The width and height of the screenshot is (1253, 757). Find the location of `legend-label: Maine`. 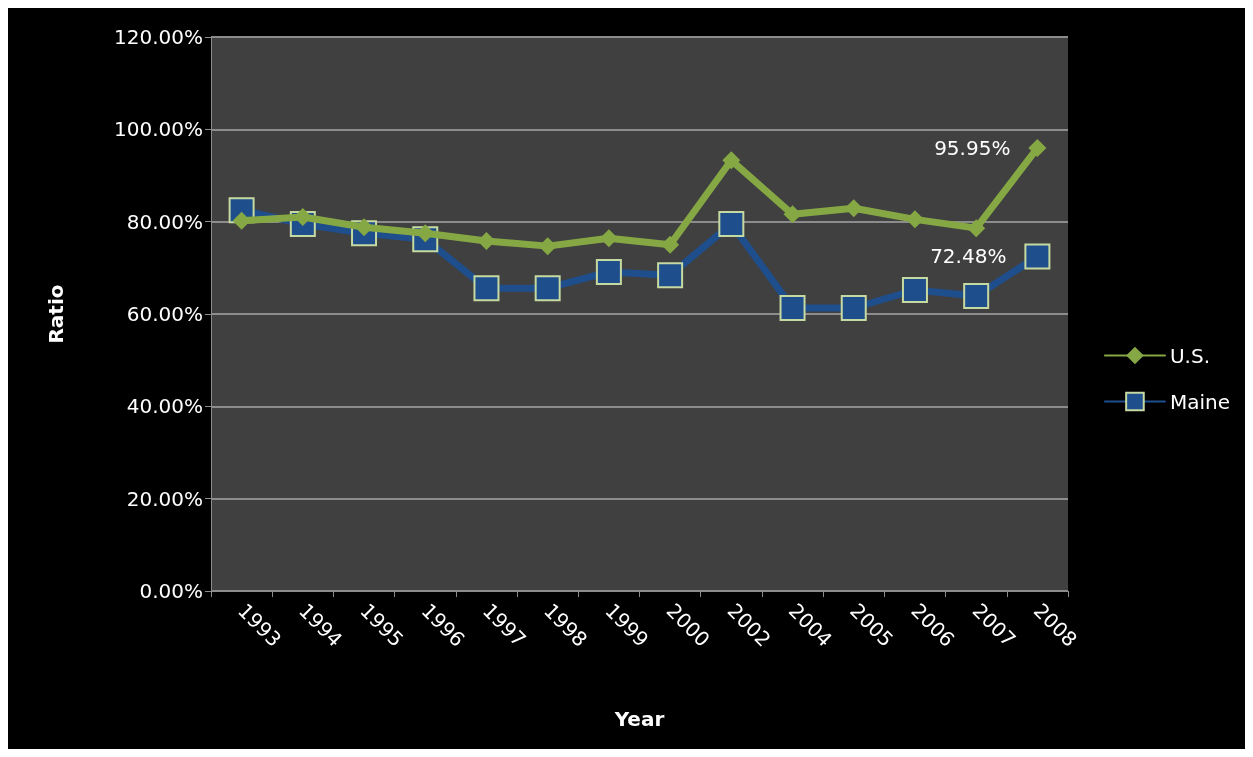

legend-label: Maine is located at coordinates (1200, 401).